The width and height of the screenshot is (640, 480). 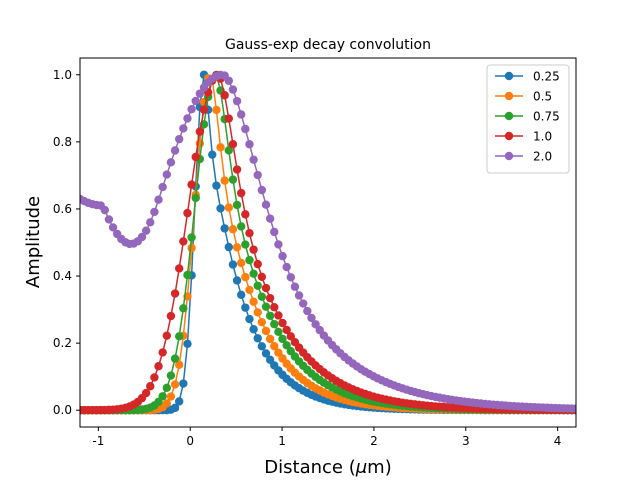 I want to click on legend-item: 1.0, so click(x=523, y=137).